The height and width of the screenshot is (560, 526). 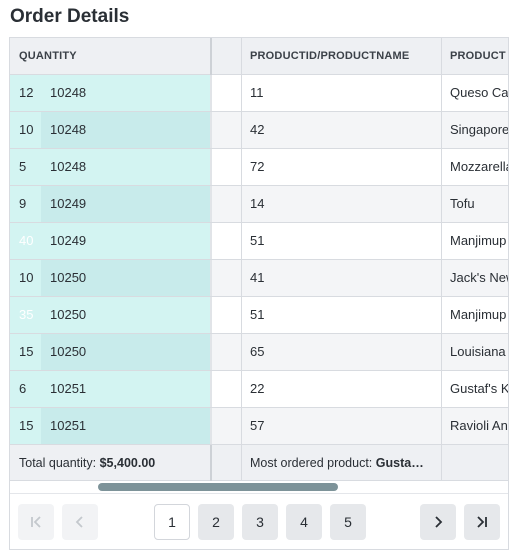 I want to click on table-row: 40 10249 51 Manjimup, so click(x=259, y=241).